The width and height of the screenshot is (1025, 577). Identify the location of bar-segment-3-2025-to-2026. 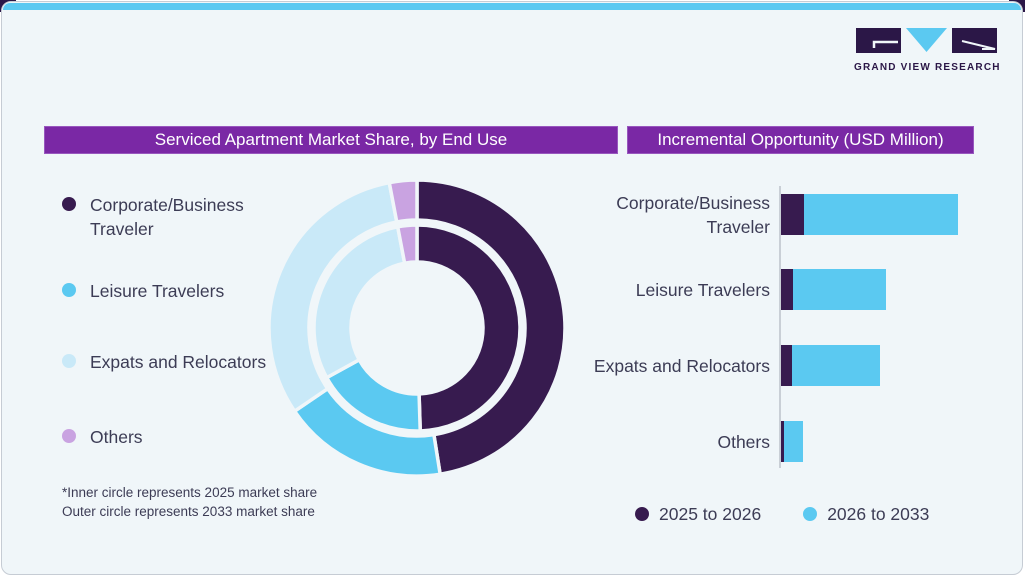
(782, 441).